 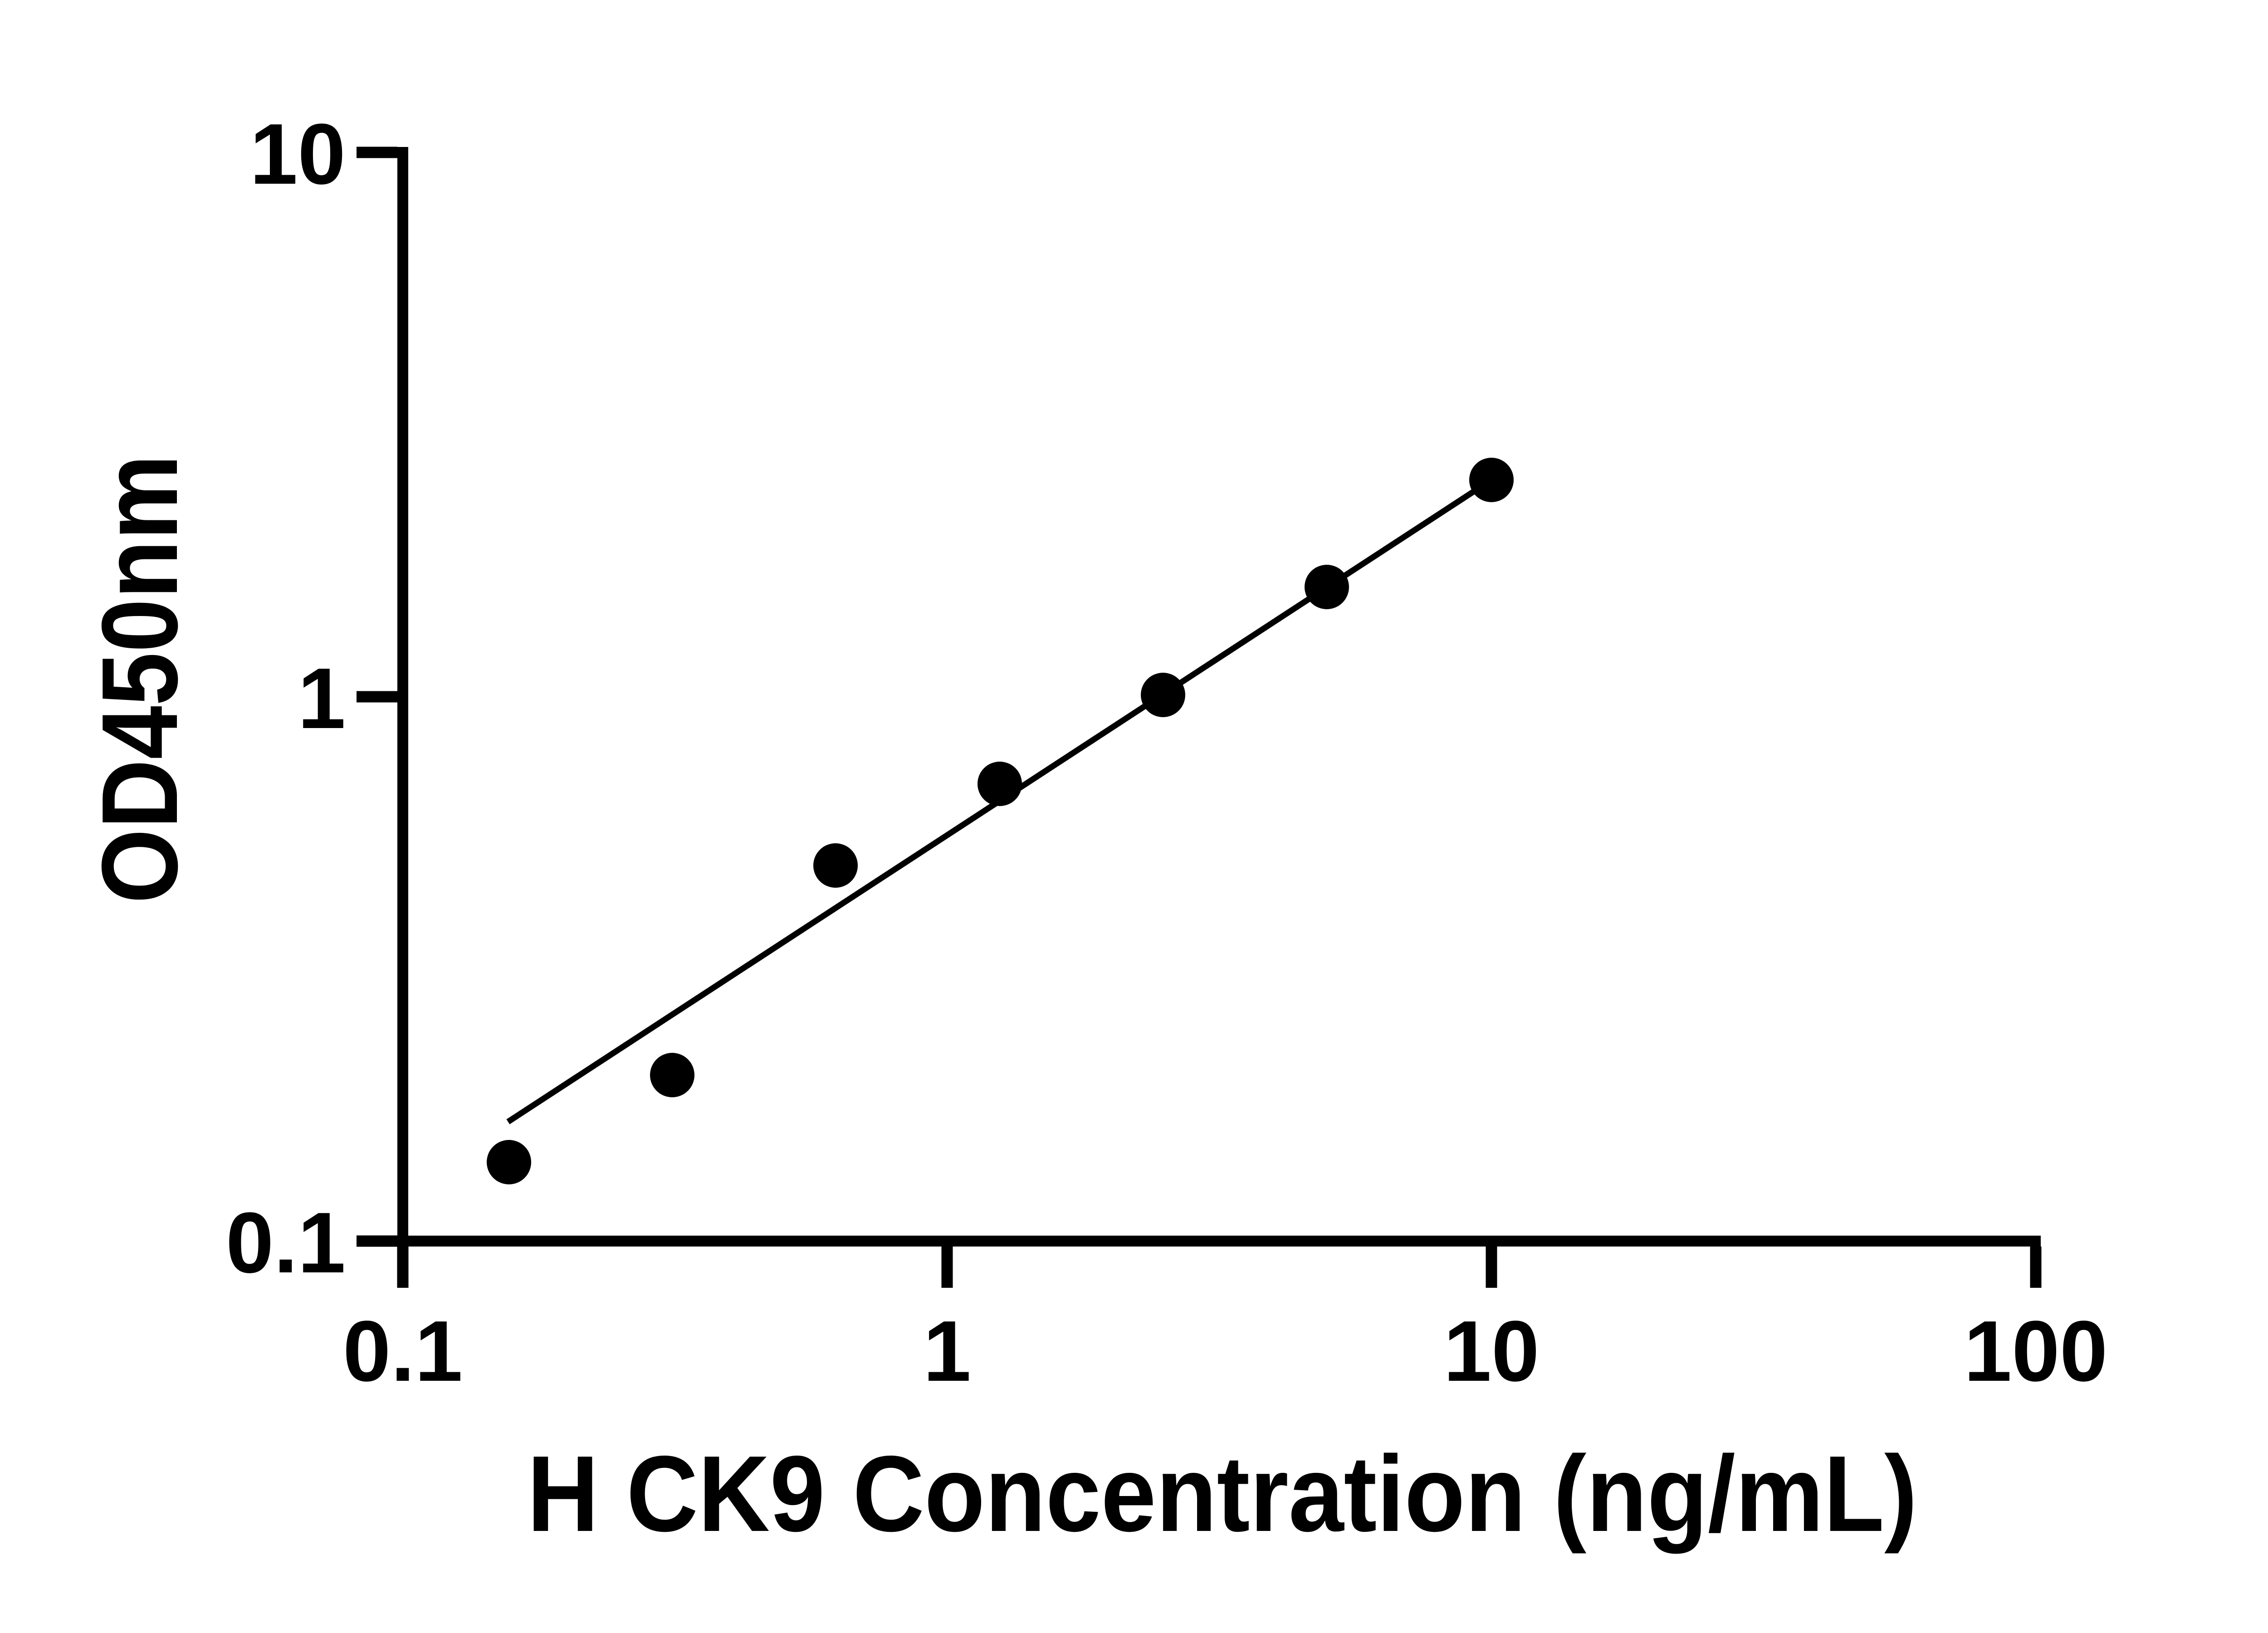 What do you see at coordinates (140, 679) in the screenshot?
I see `svg-text: OD450nm` at bounding box center [140, 679].